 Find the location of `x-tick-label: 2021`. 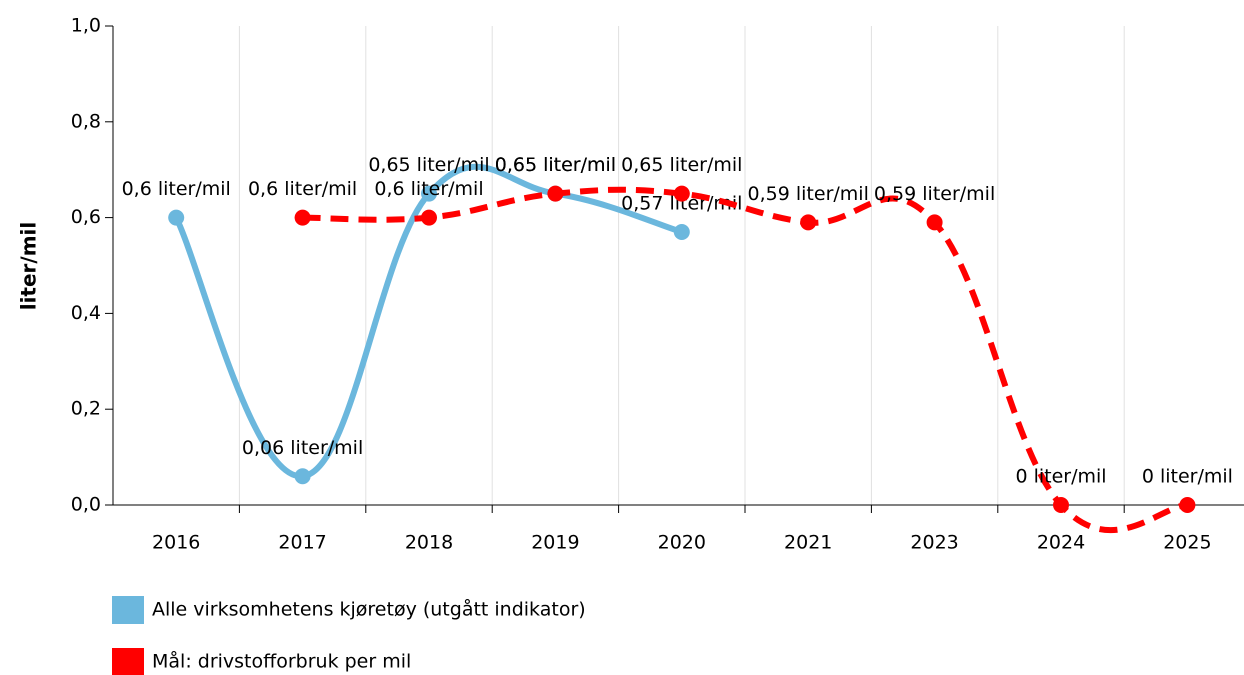

x-tick-label: 2021 is located at coordinates (808, 543).